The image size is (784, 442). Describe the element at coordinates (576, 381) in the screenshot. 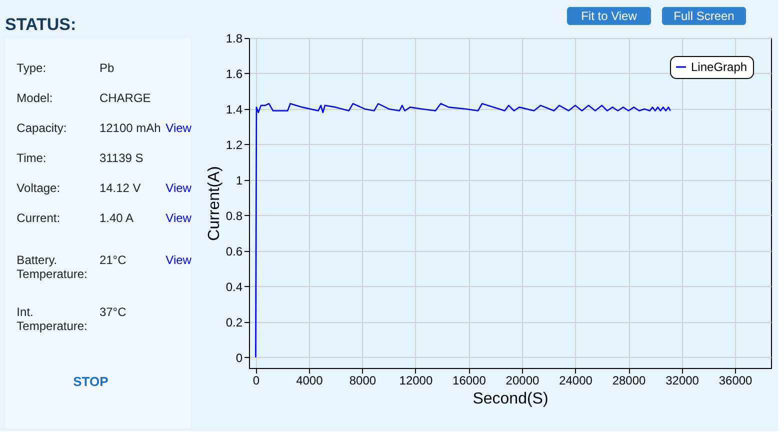

I see `x-tick-label: 24000` at that location.